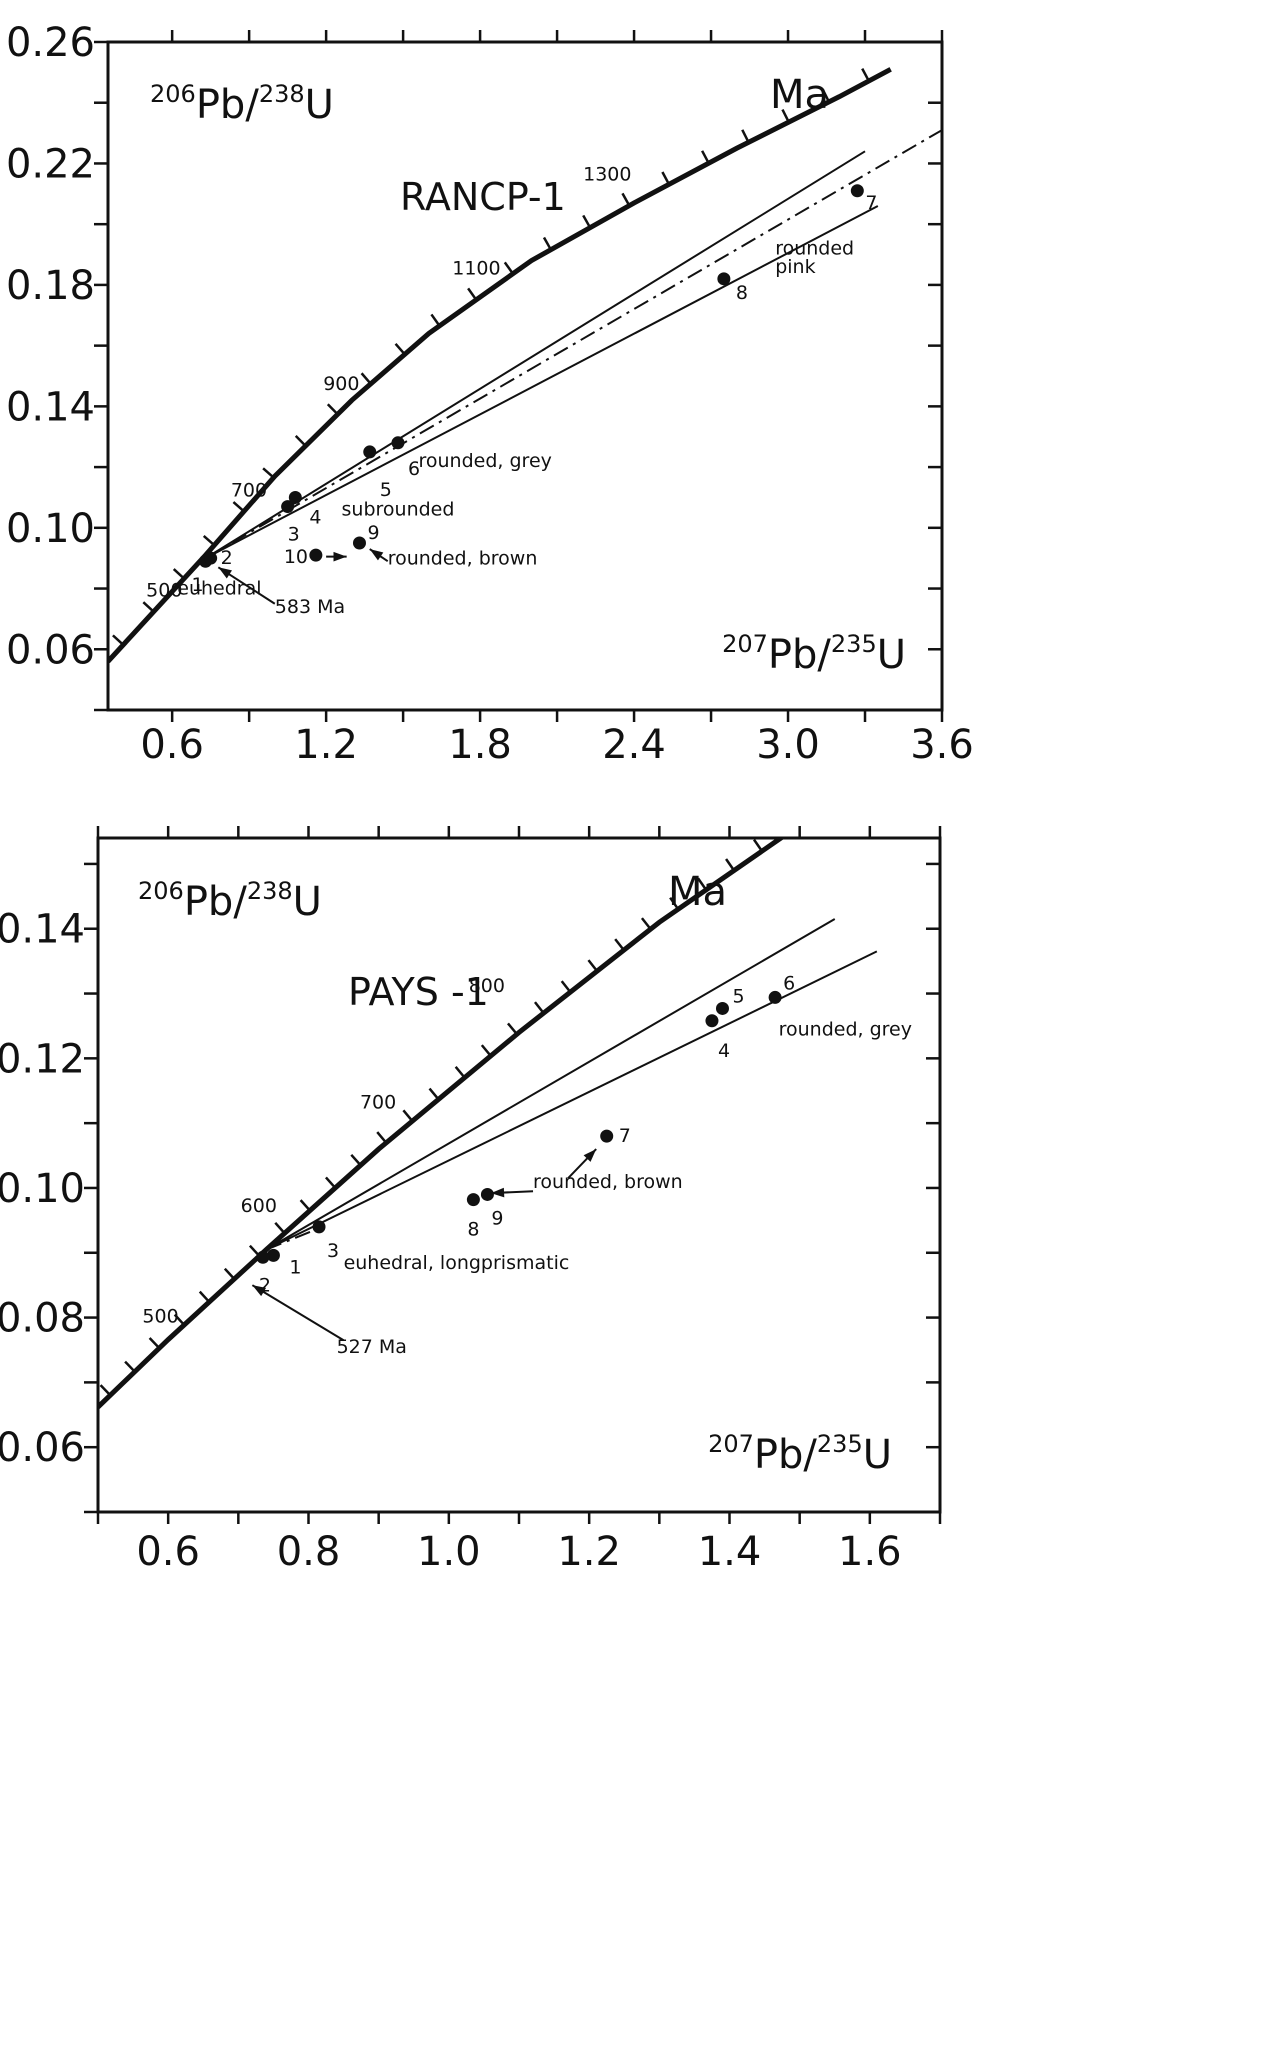 This screenshot has width=1287, height=2069. Describe the element at coordinates (294, 535) in the screenshot. I see `data-point-label: 3` at that location.